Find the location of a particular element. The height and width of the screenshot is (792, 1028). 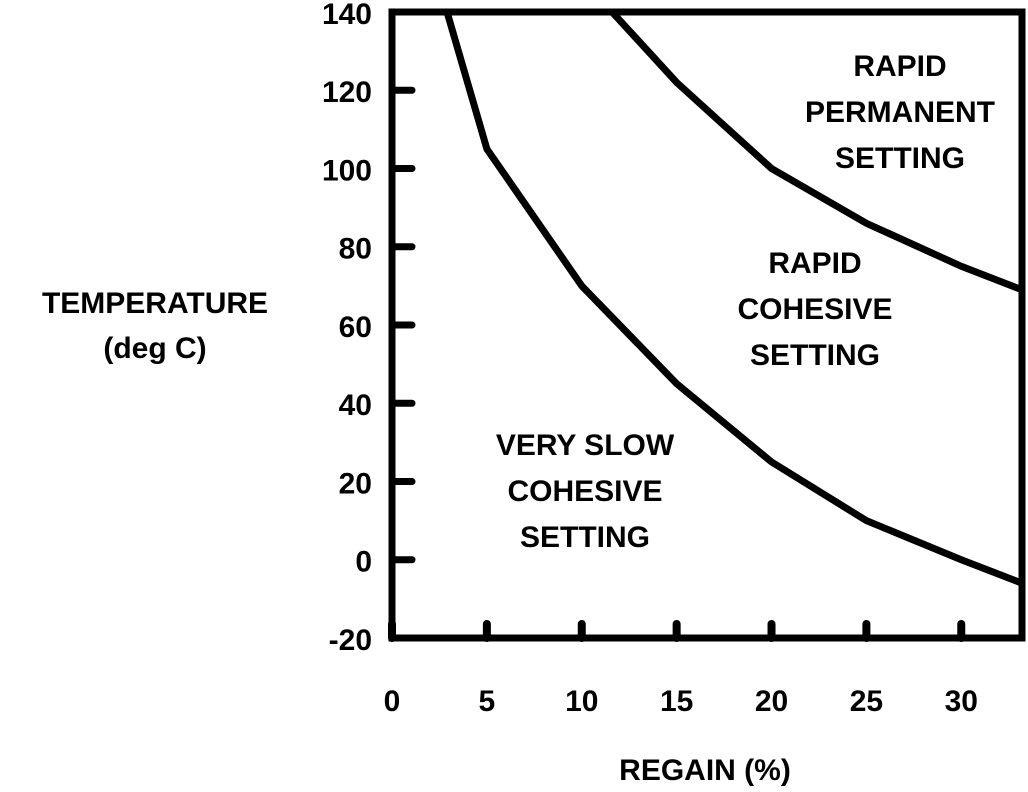

region-label: VERY SLOW is located at coordinates (585, 445).